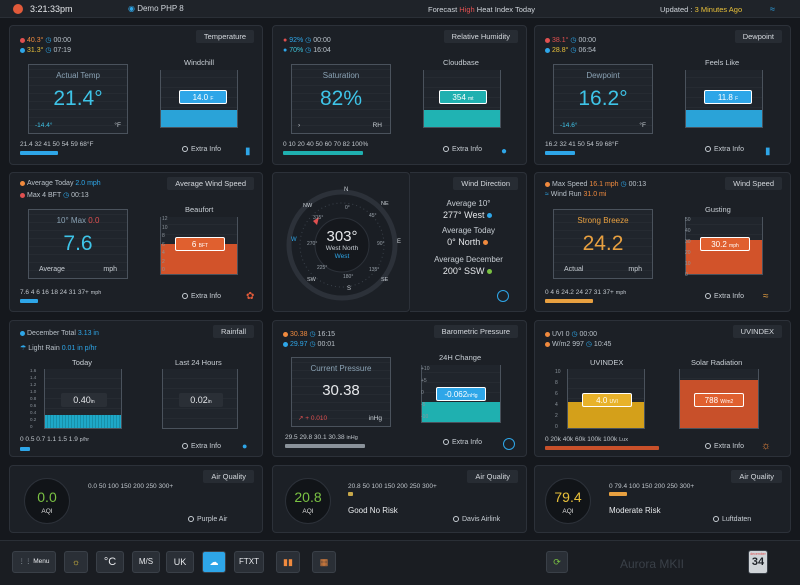 The height and width of the screenshot is (585, 800). I want to click on today-unit: in, so click(92, 402).